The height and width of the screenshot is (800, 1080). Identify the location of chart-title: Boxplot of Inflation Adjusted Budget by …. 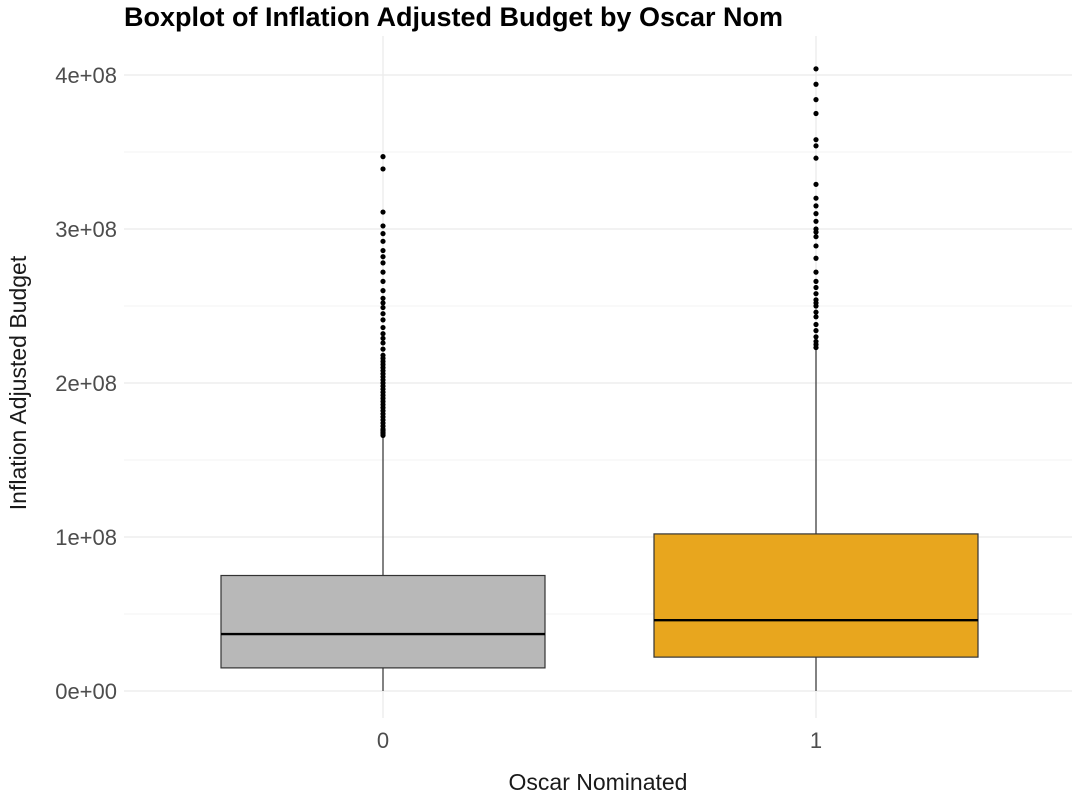
(453, 17).